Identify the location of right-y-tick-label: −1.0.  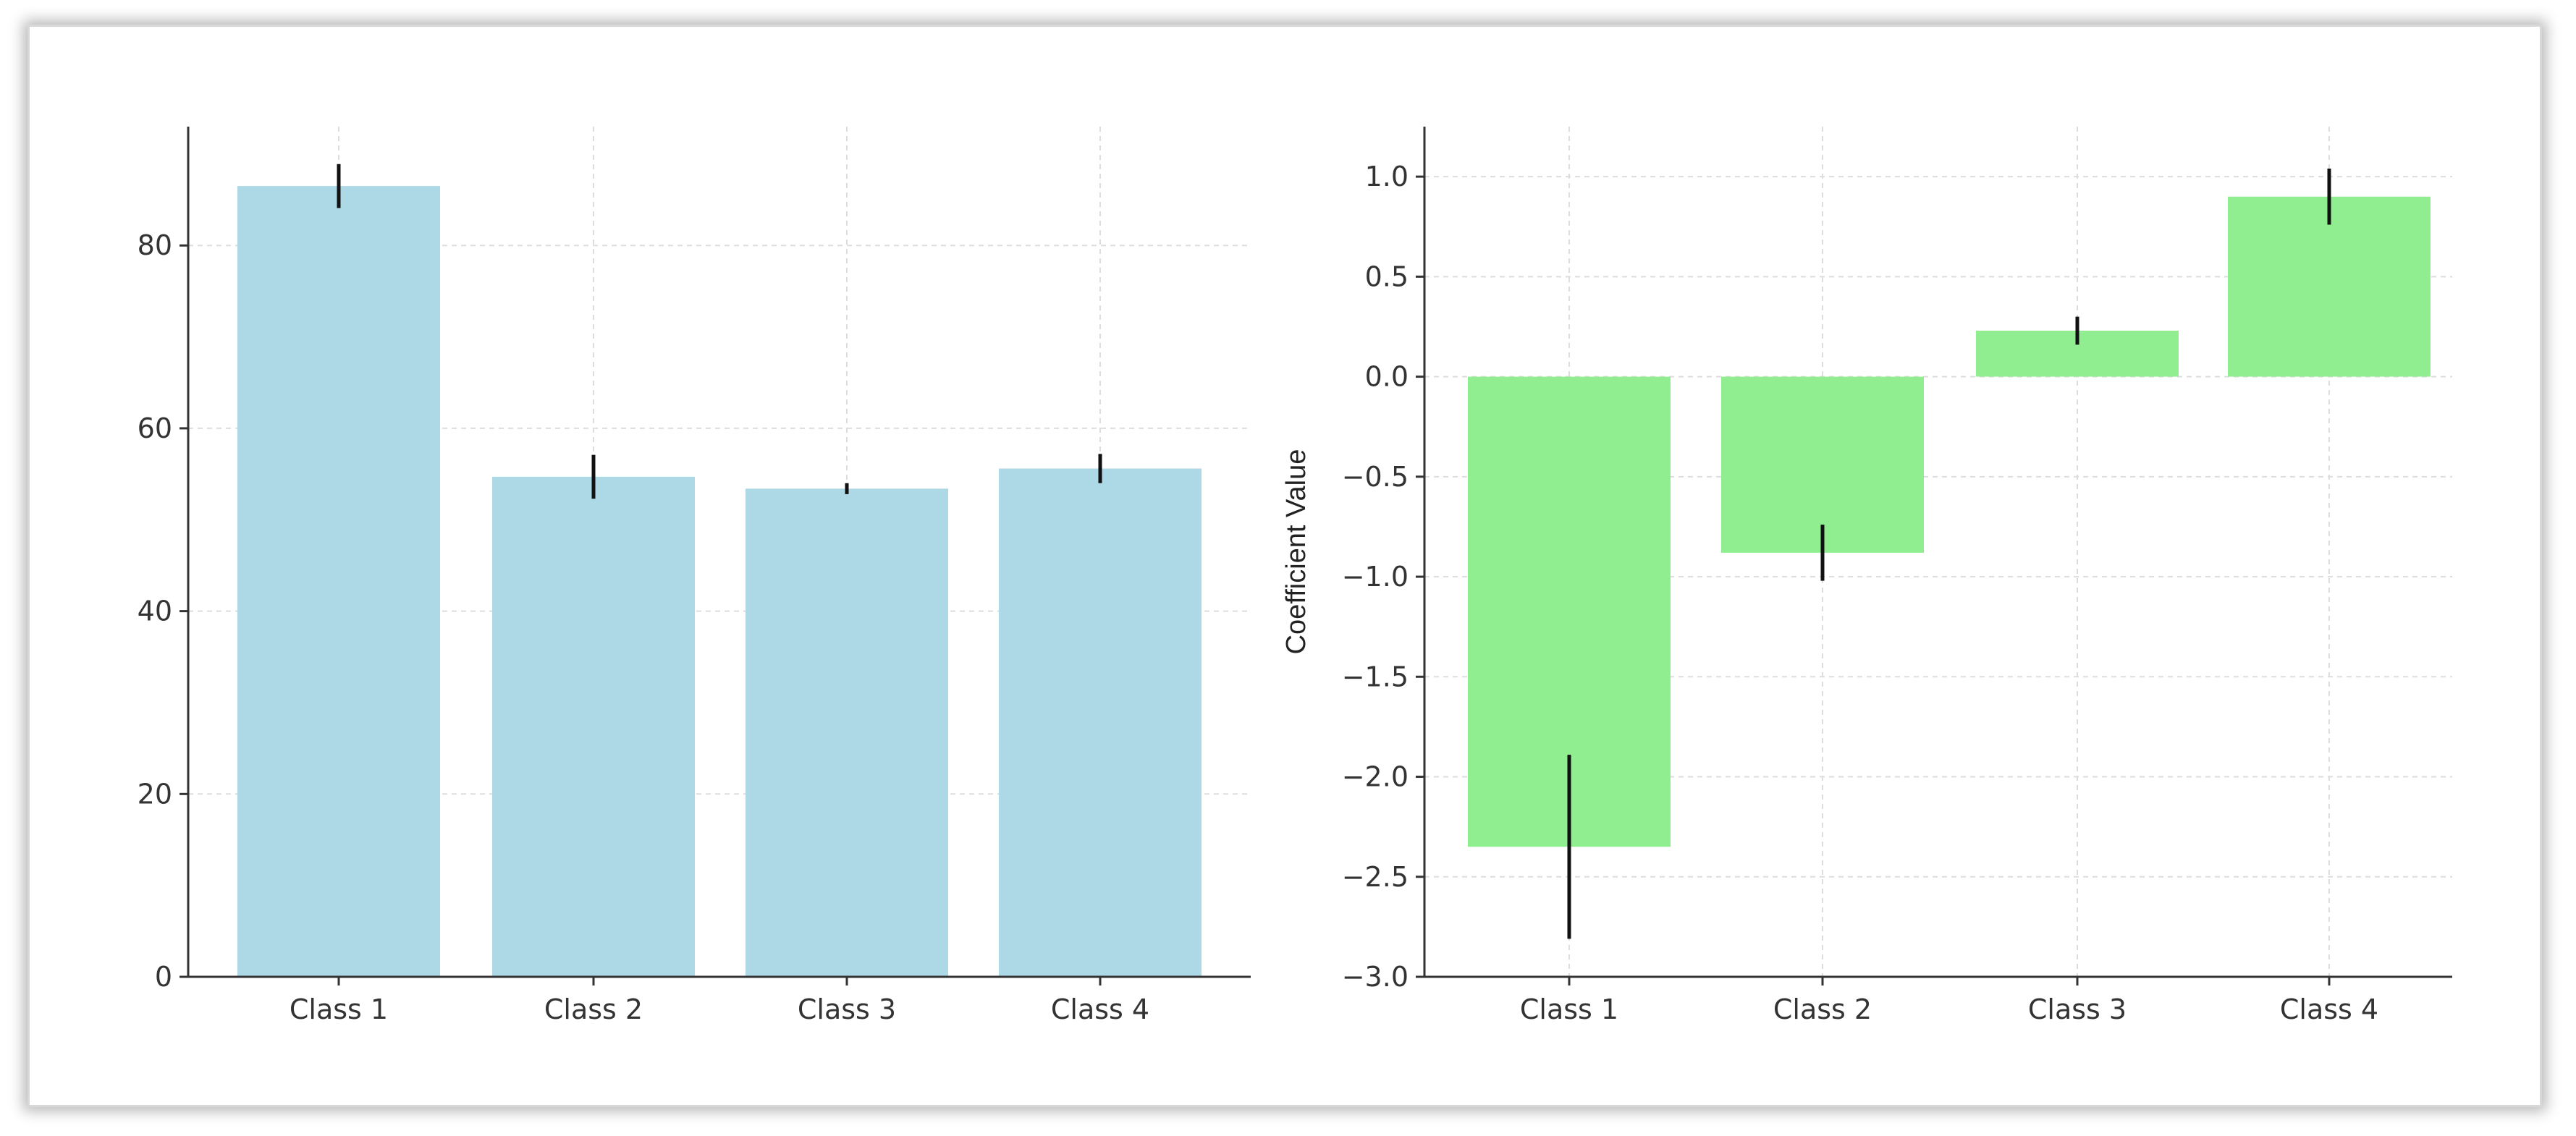
(1376, 577).